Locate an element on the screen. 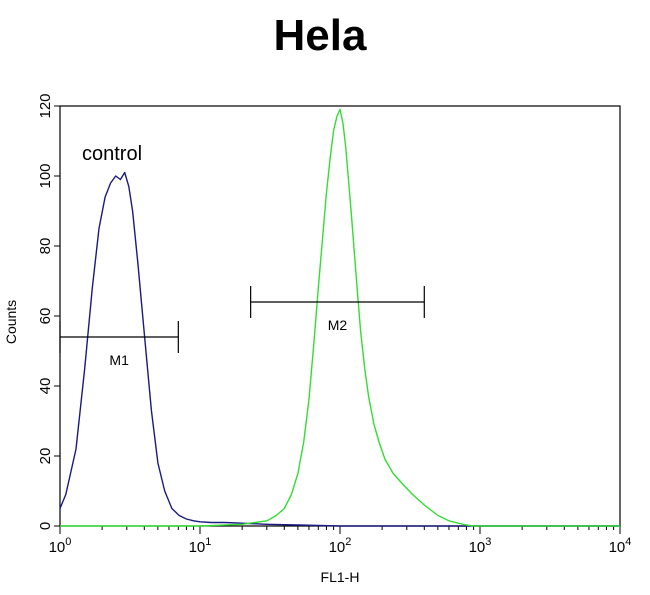 This screenshot has height=595, width=650. y-tick-label: 60 is located at coordinates (45, 316).